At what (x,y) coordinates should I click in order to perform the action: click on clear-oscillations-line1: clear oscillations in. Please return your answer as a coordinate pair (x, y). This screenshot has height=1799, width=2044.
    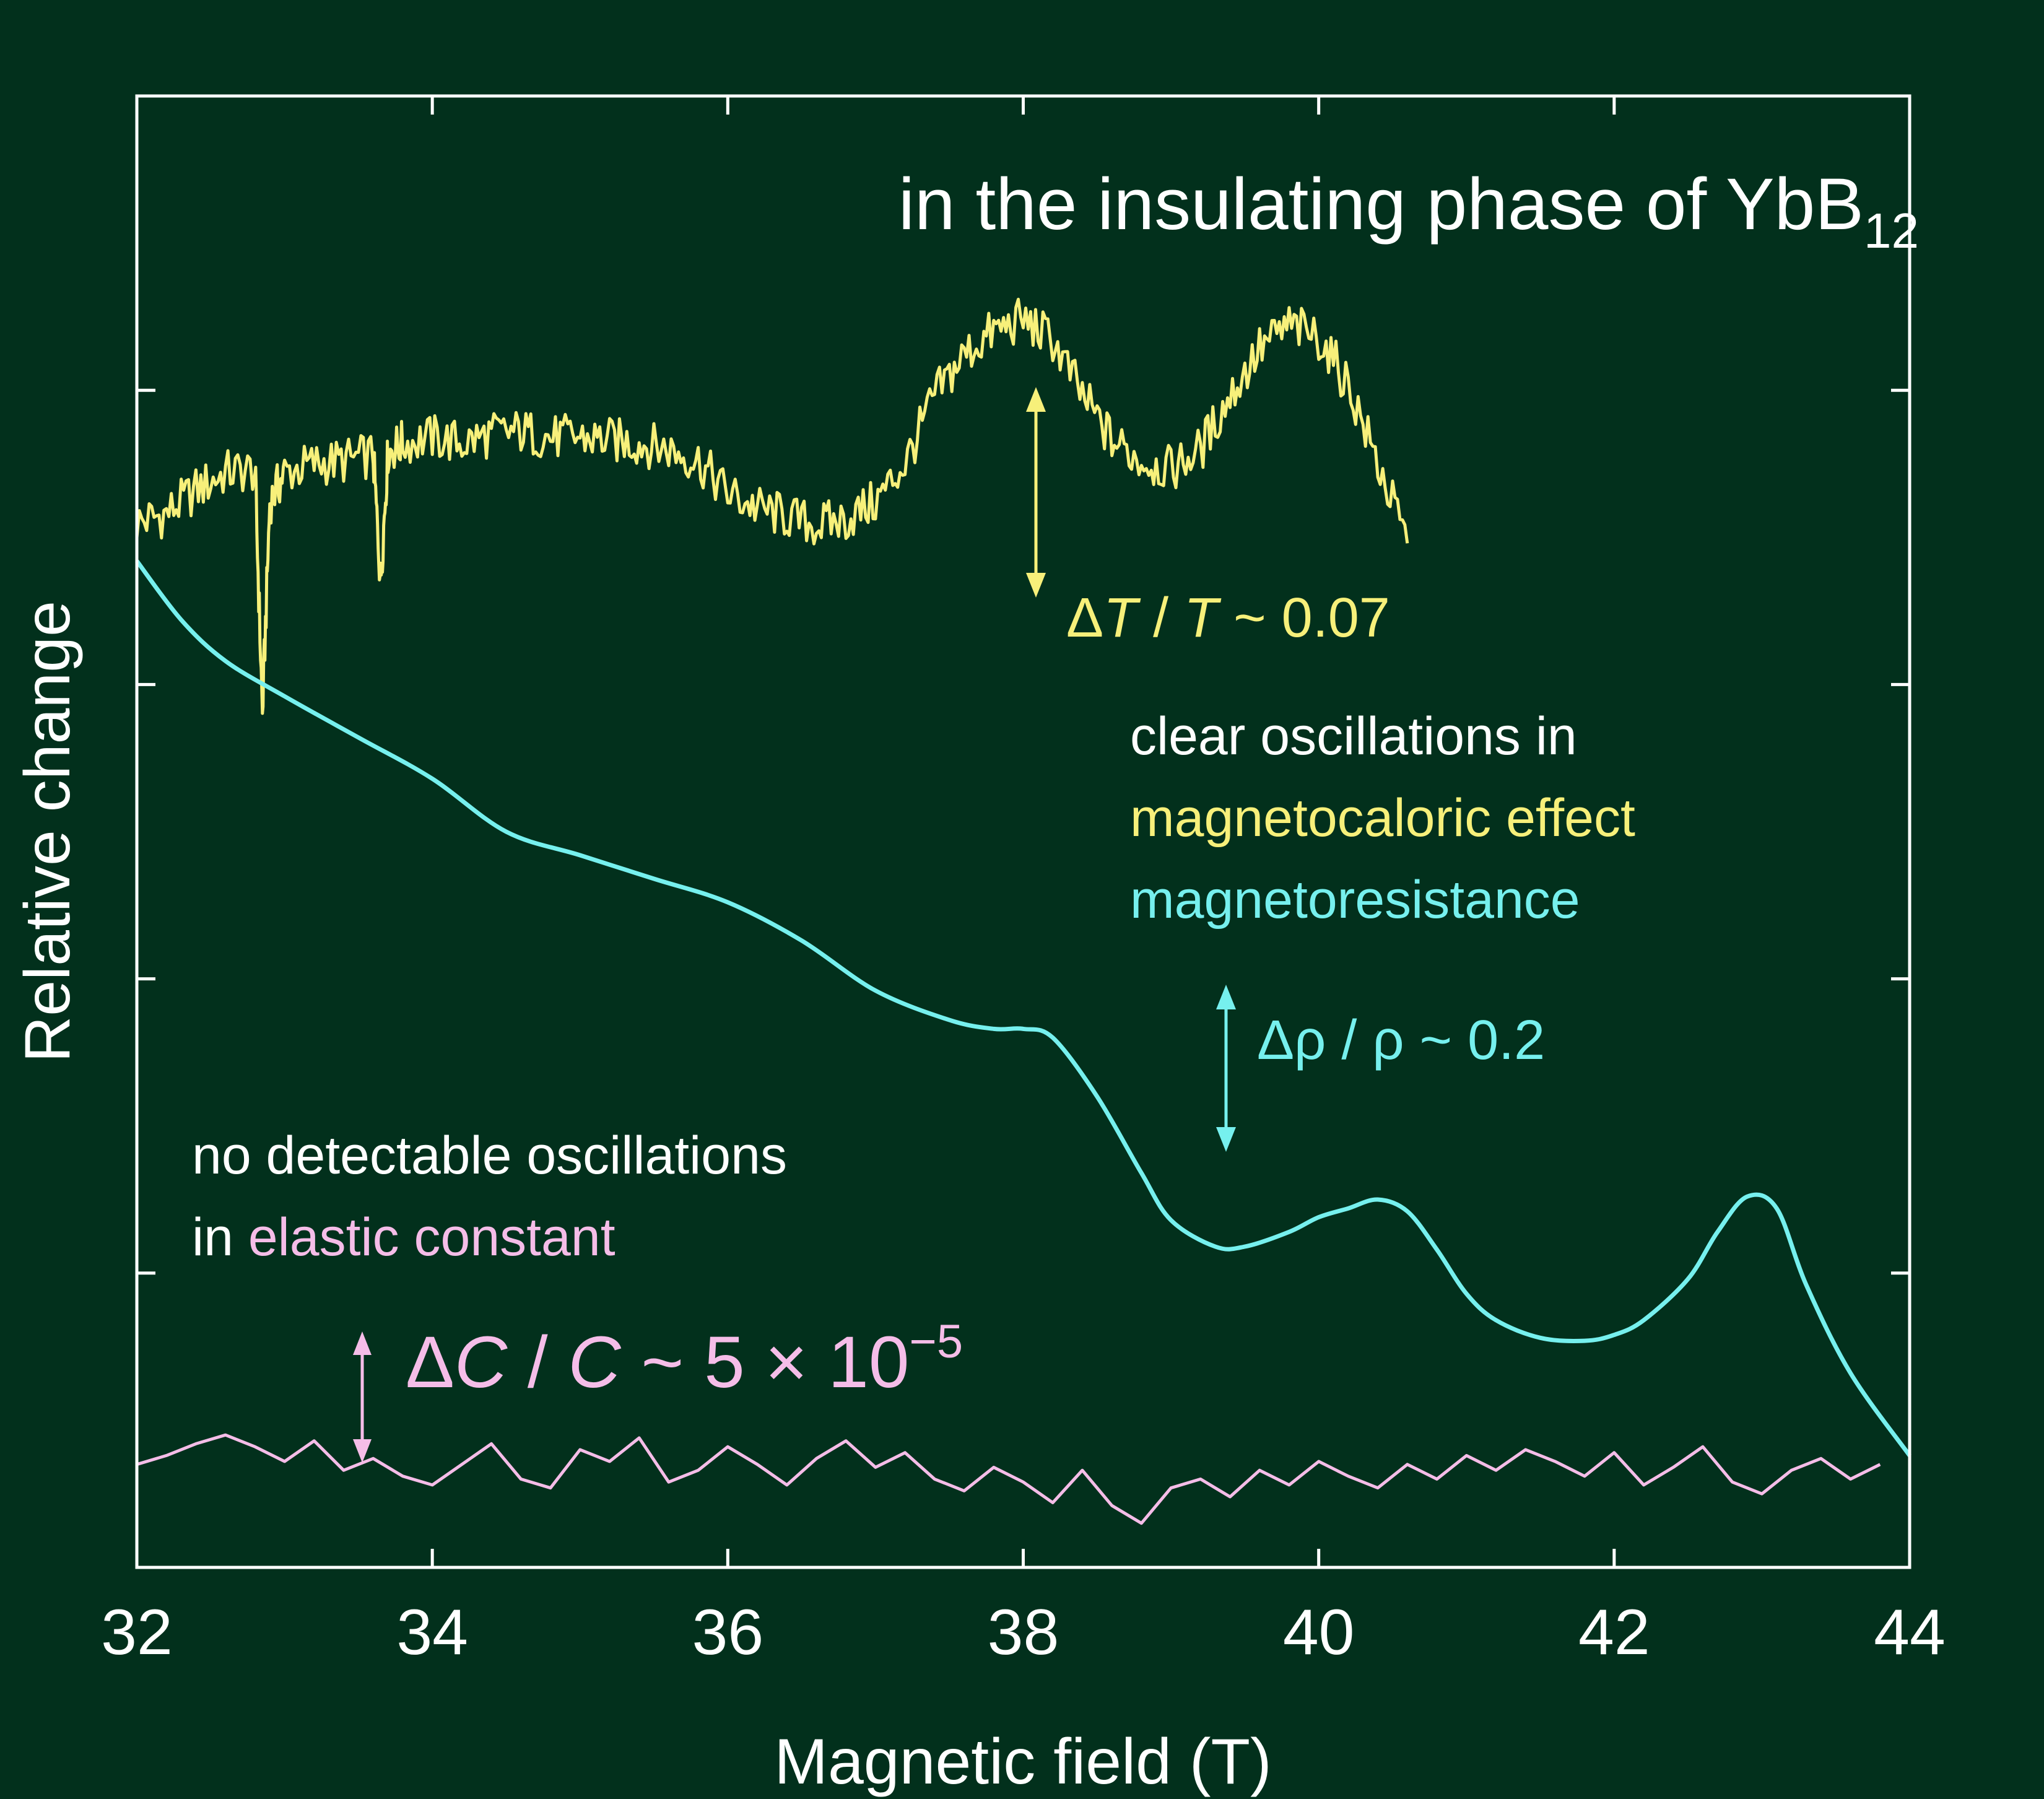
    Looking at the image, I should click on (1354, 736).